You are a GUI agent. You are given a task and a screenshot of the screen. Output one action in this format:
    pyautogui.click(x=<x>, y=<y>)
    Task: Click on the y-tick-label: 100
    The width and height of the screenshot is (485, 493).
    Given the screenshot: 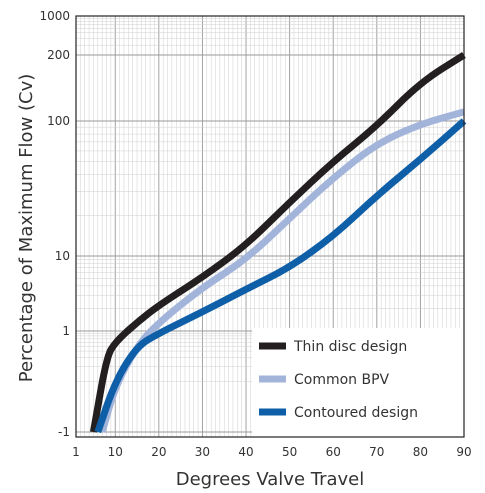 What is the action you would take?
    pyautogui.click(x=58, y=121)
    